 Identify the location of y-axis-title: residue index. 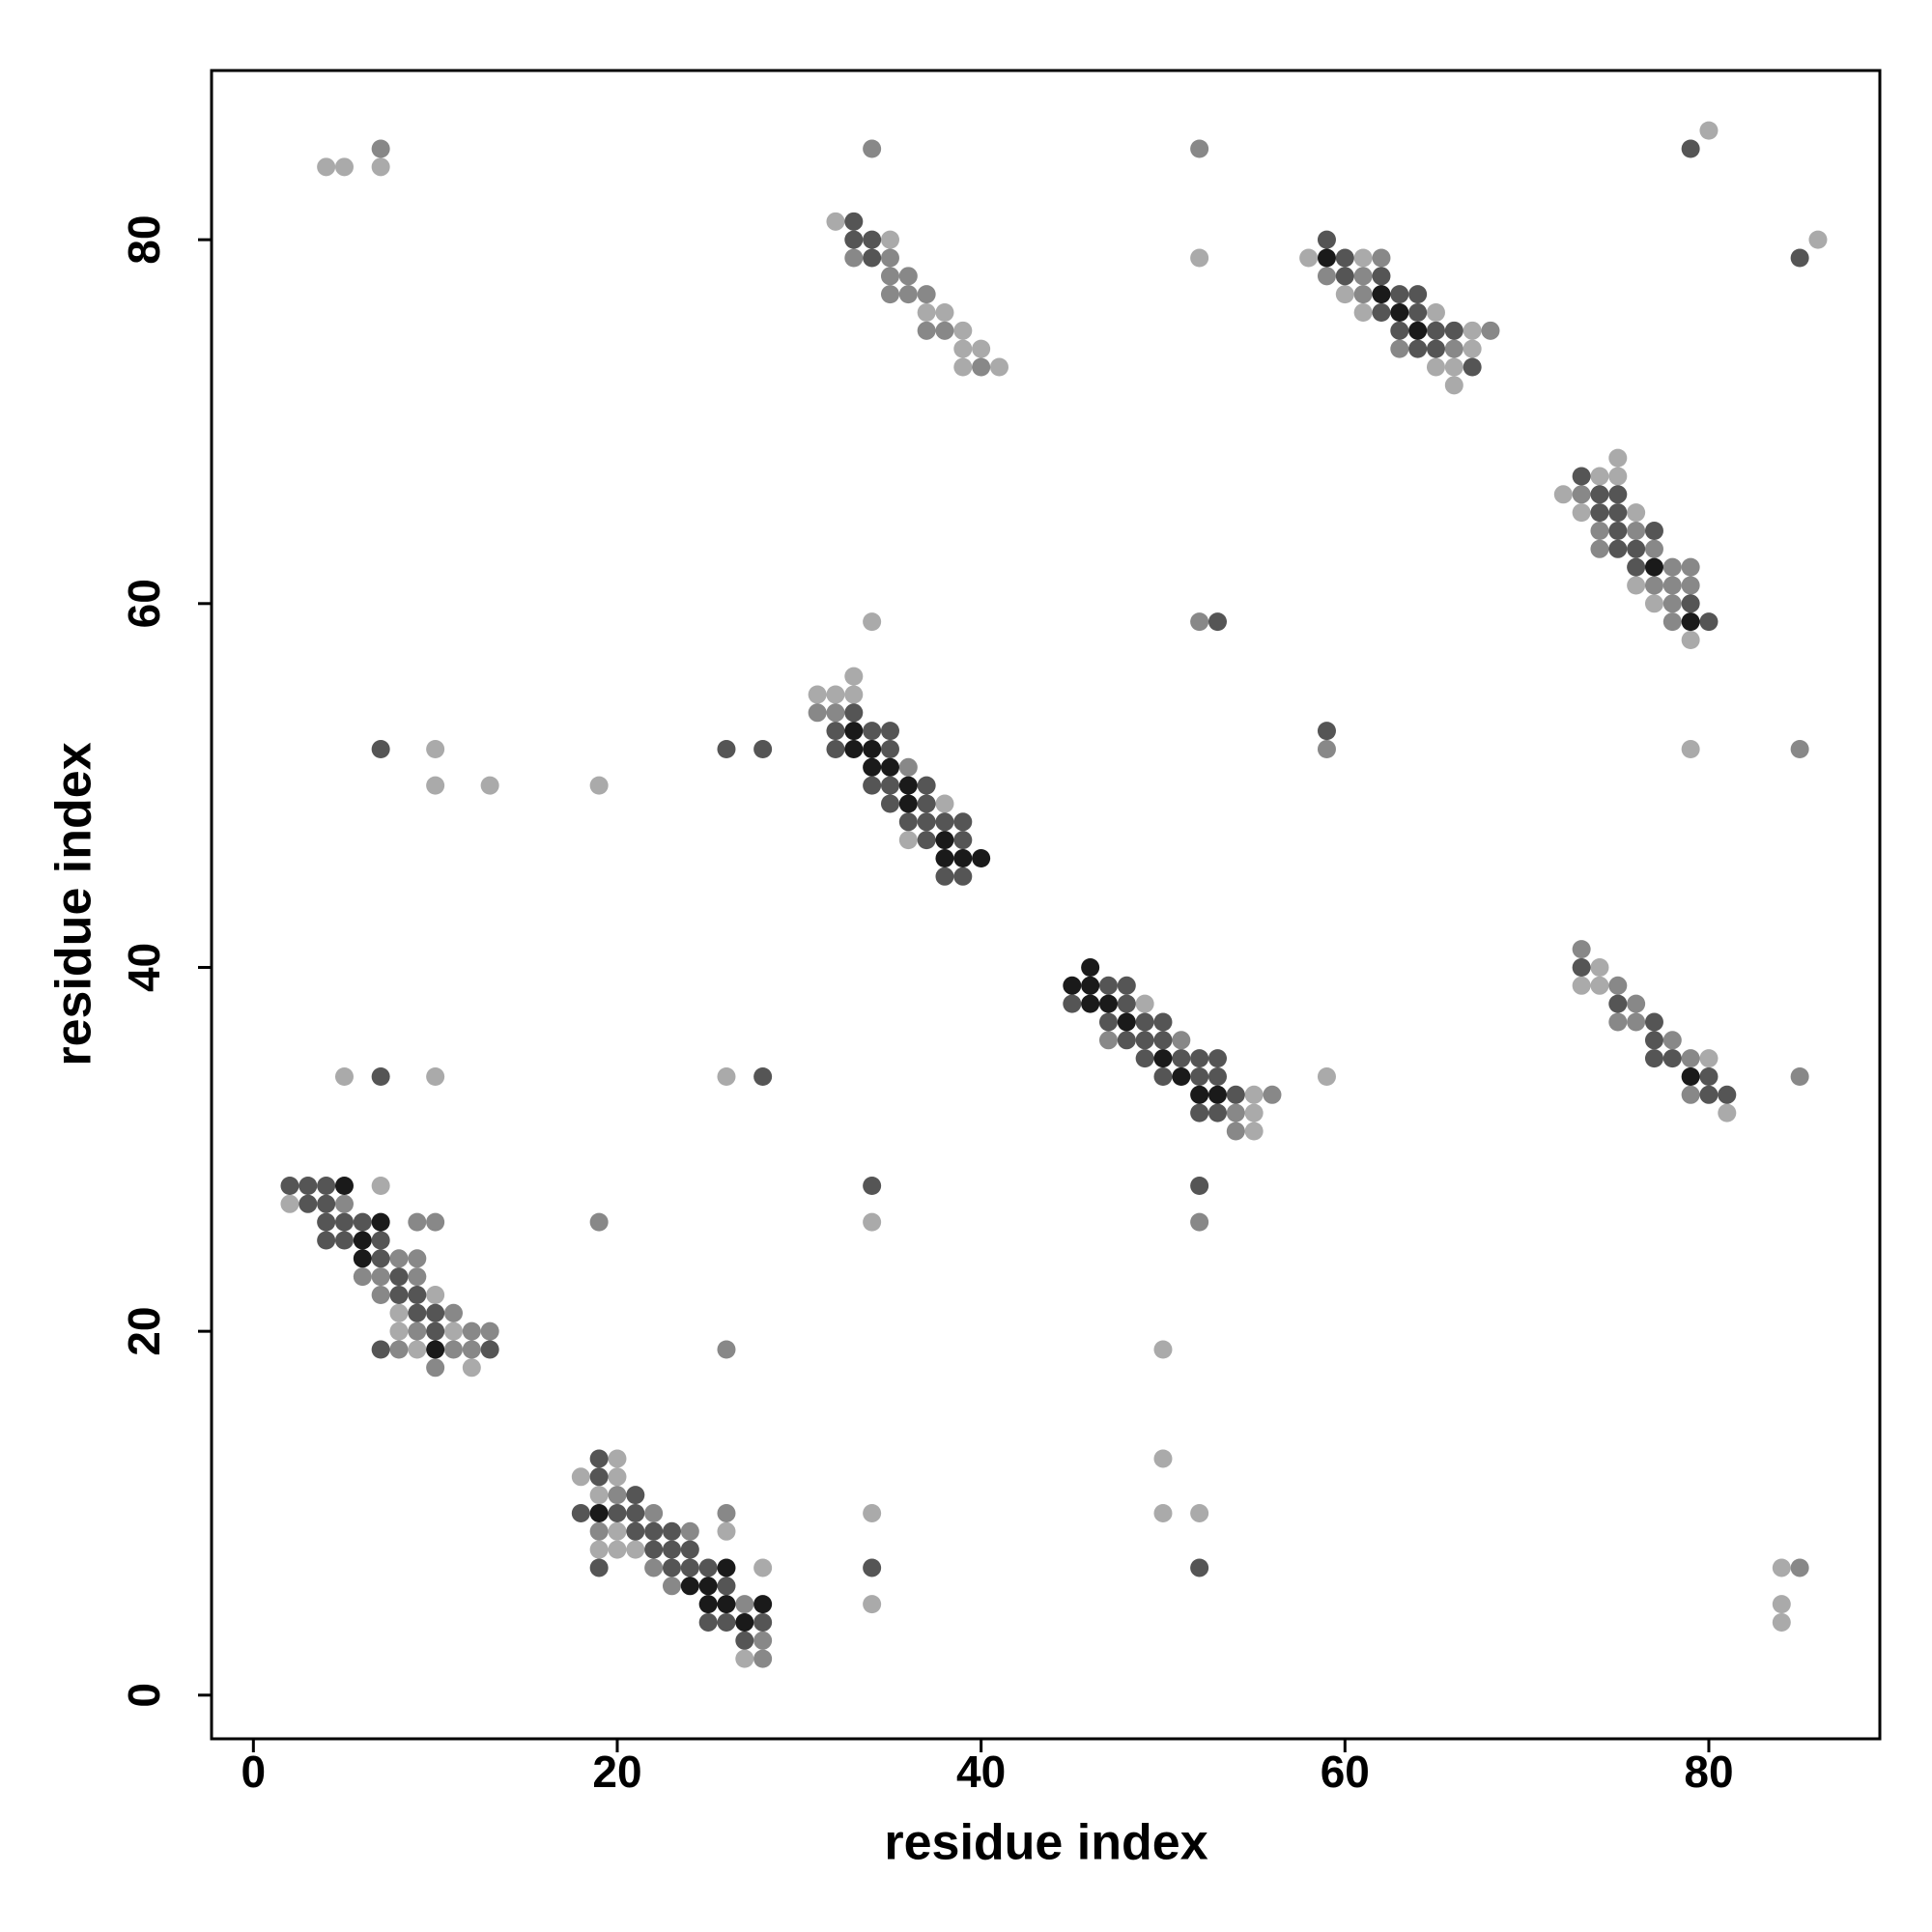
(74, 903).